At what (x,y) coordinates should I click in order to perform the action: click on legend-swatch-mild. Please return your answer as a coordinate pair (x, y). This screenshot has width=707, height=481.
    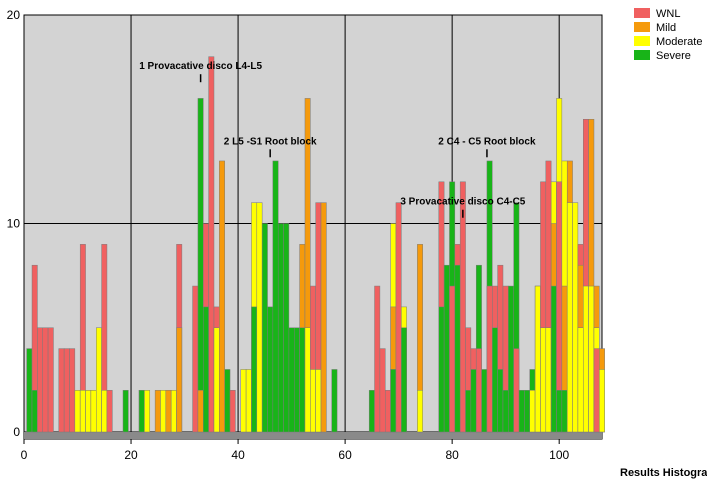
    Looking at the image, I should click on (642, 27).